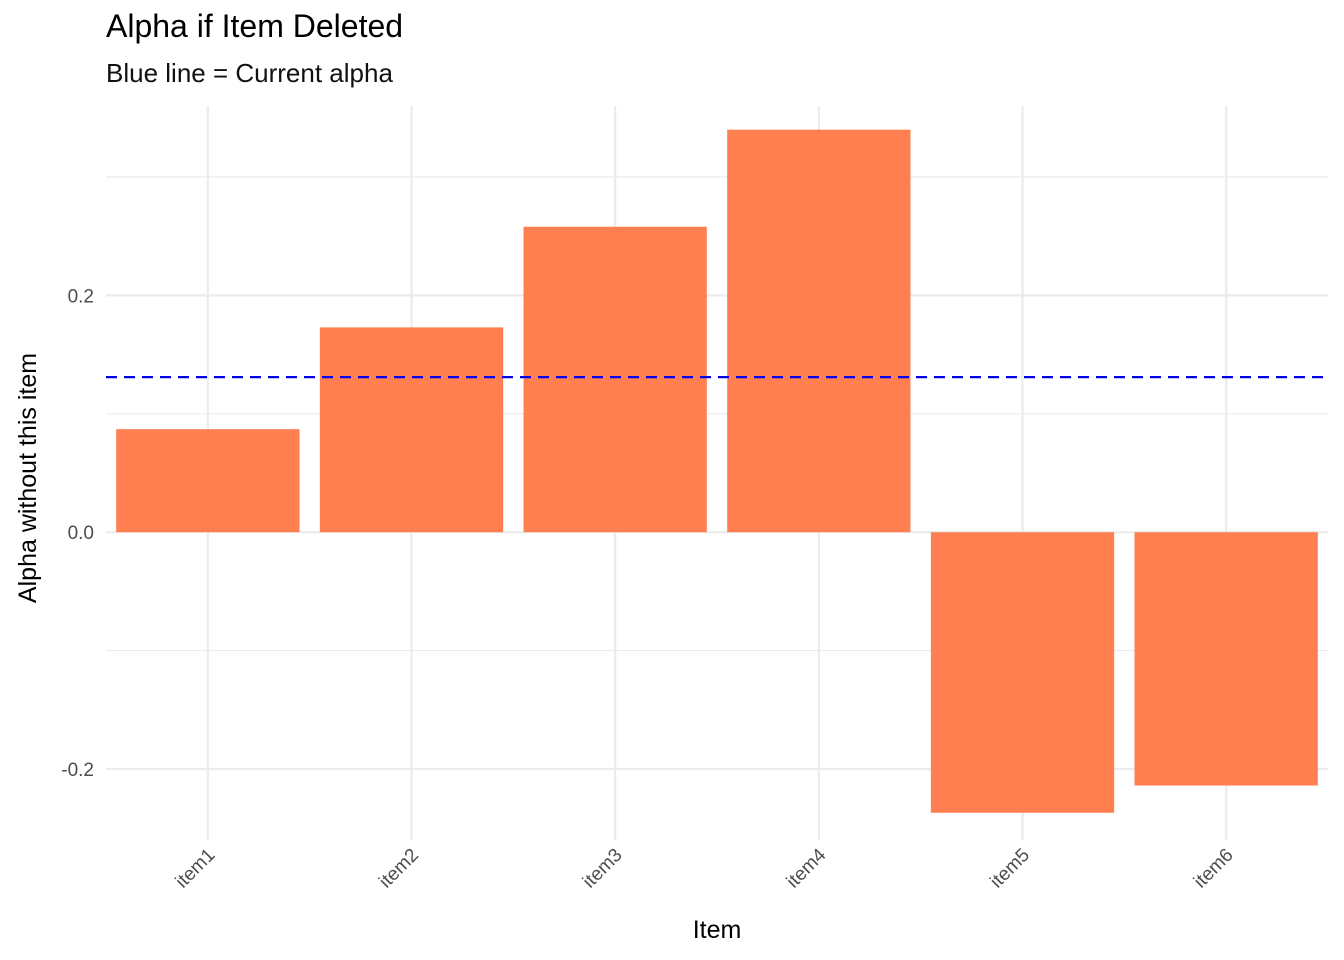 This screenshot has height=960, width=1344. What do you see at coordinates (249, 73) in the screenshot?
I see `chart-subtitle: Blue line = Current alpha` at bounding box center [249, 73].